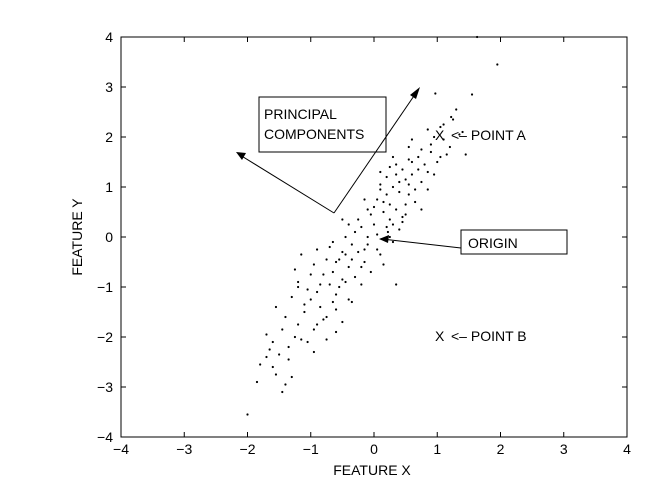 The image size is (669, 496). What do you see at coordinates (184, 449) in the screenshot?
I see `x-tick-label: −3` at bounding box center [184, 449].